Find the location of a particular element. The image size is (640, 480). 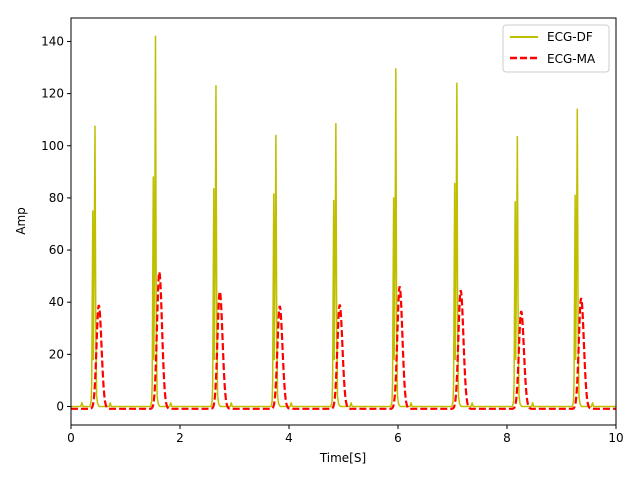

legend: ECG-DF ECG-MA is located at coordinates (556, 48).